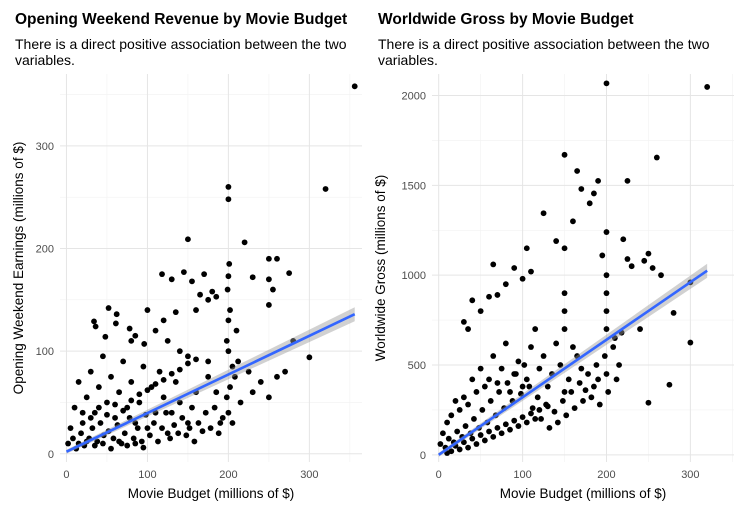 The image size is (748, 518). What do you see at coordinates (66, 475) in the screenshot?
I see `x-tick-label: 0` at bounding box center [66, 475].